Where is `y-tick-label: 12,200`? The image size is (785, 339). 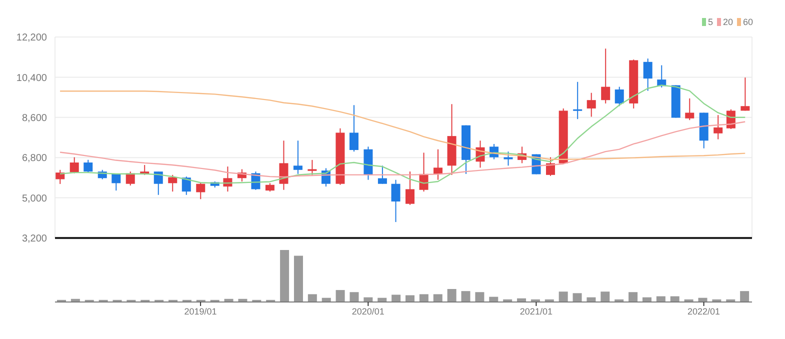
y-tick-label: 12,200 is located at coordinates (32, 38).